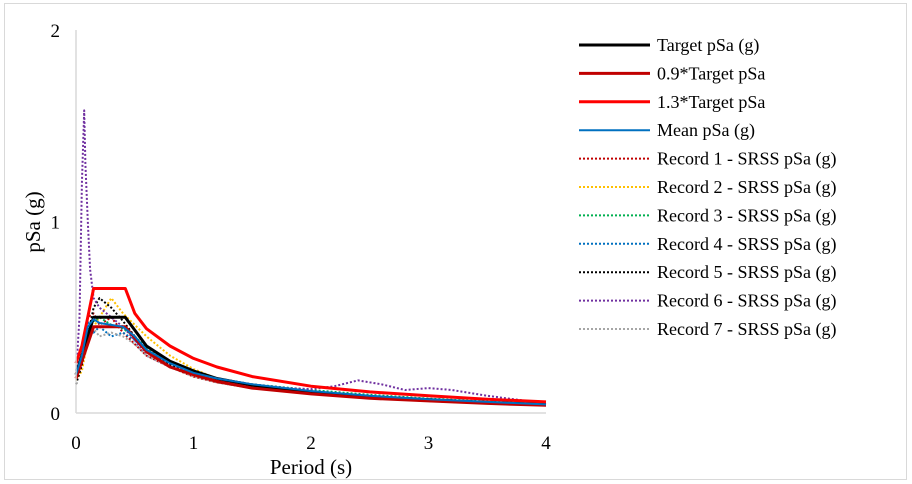  What do you see at coordinates (747, 272) in the screenshot?
I see `legend-label-9: Record 5 - SRSS pSa (g)` at bounding box center [747, 272].